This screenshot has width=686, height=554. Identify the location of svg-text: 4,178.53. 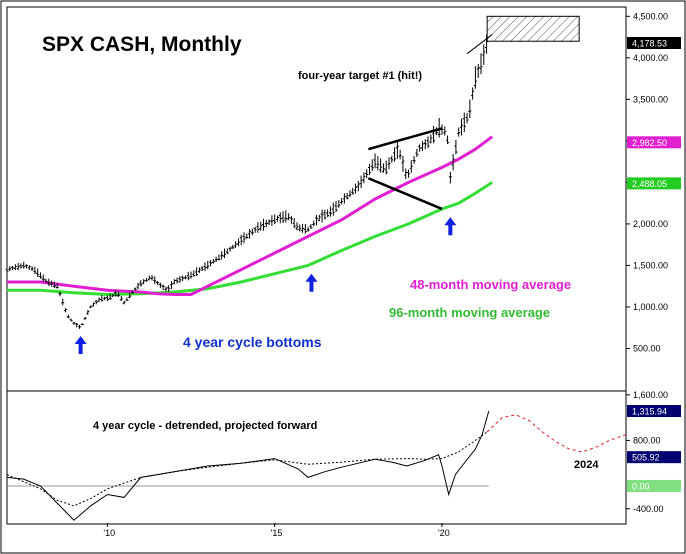
(649, 44).